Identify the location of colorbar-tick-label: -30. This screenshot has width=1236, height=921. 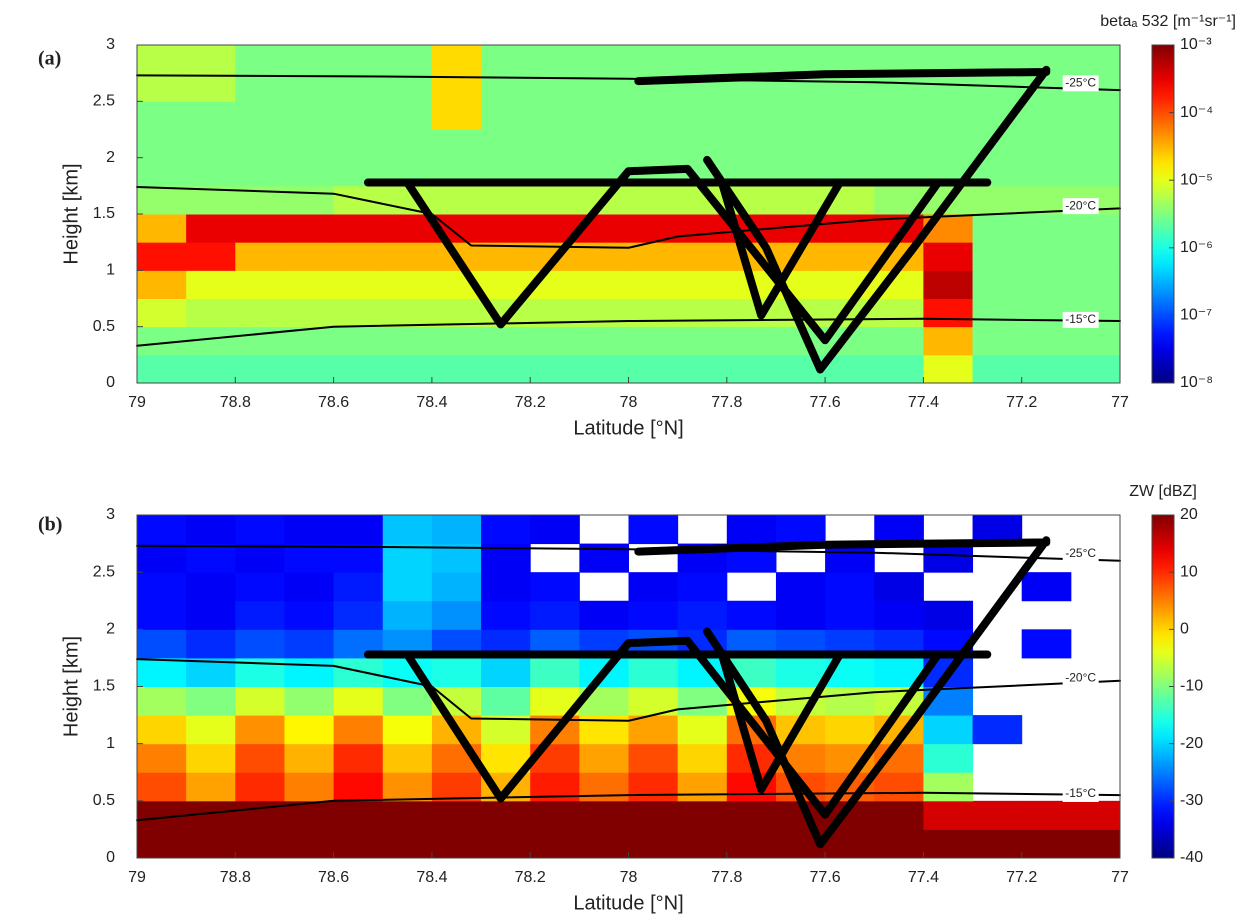
(1191, 800).